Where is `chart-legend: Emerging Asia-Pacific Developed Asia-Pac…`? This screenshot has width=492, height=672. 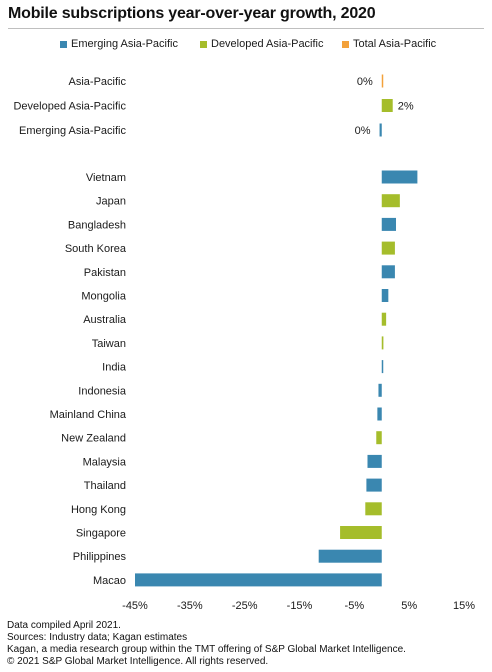
chart-legend: Emerging Asia-Pacific Developed Asia-Pac… is located at coordinates (246, 46).